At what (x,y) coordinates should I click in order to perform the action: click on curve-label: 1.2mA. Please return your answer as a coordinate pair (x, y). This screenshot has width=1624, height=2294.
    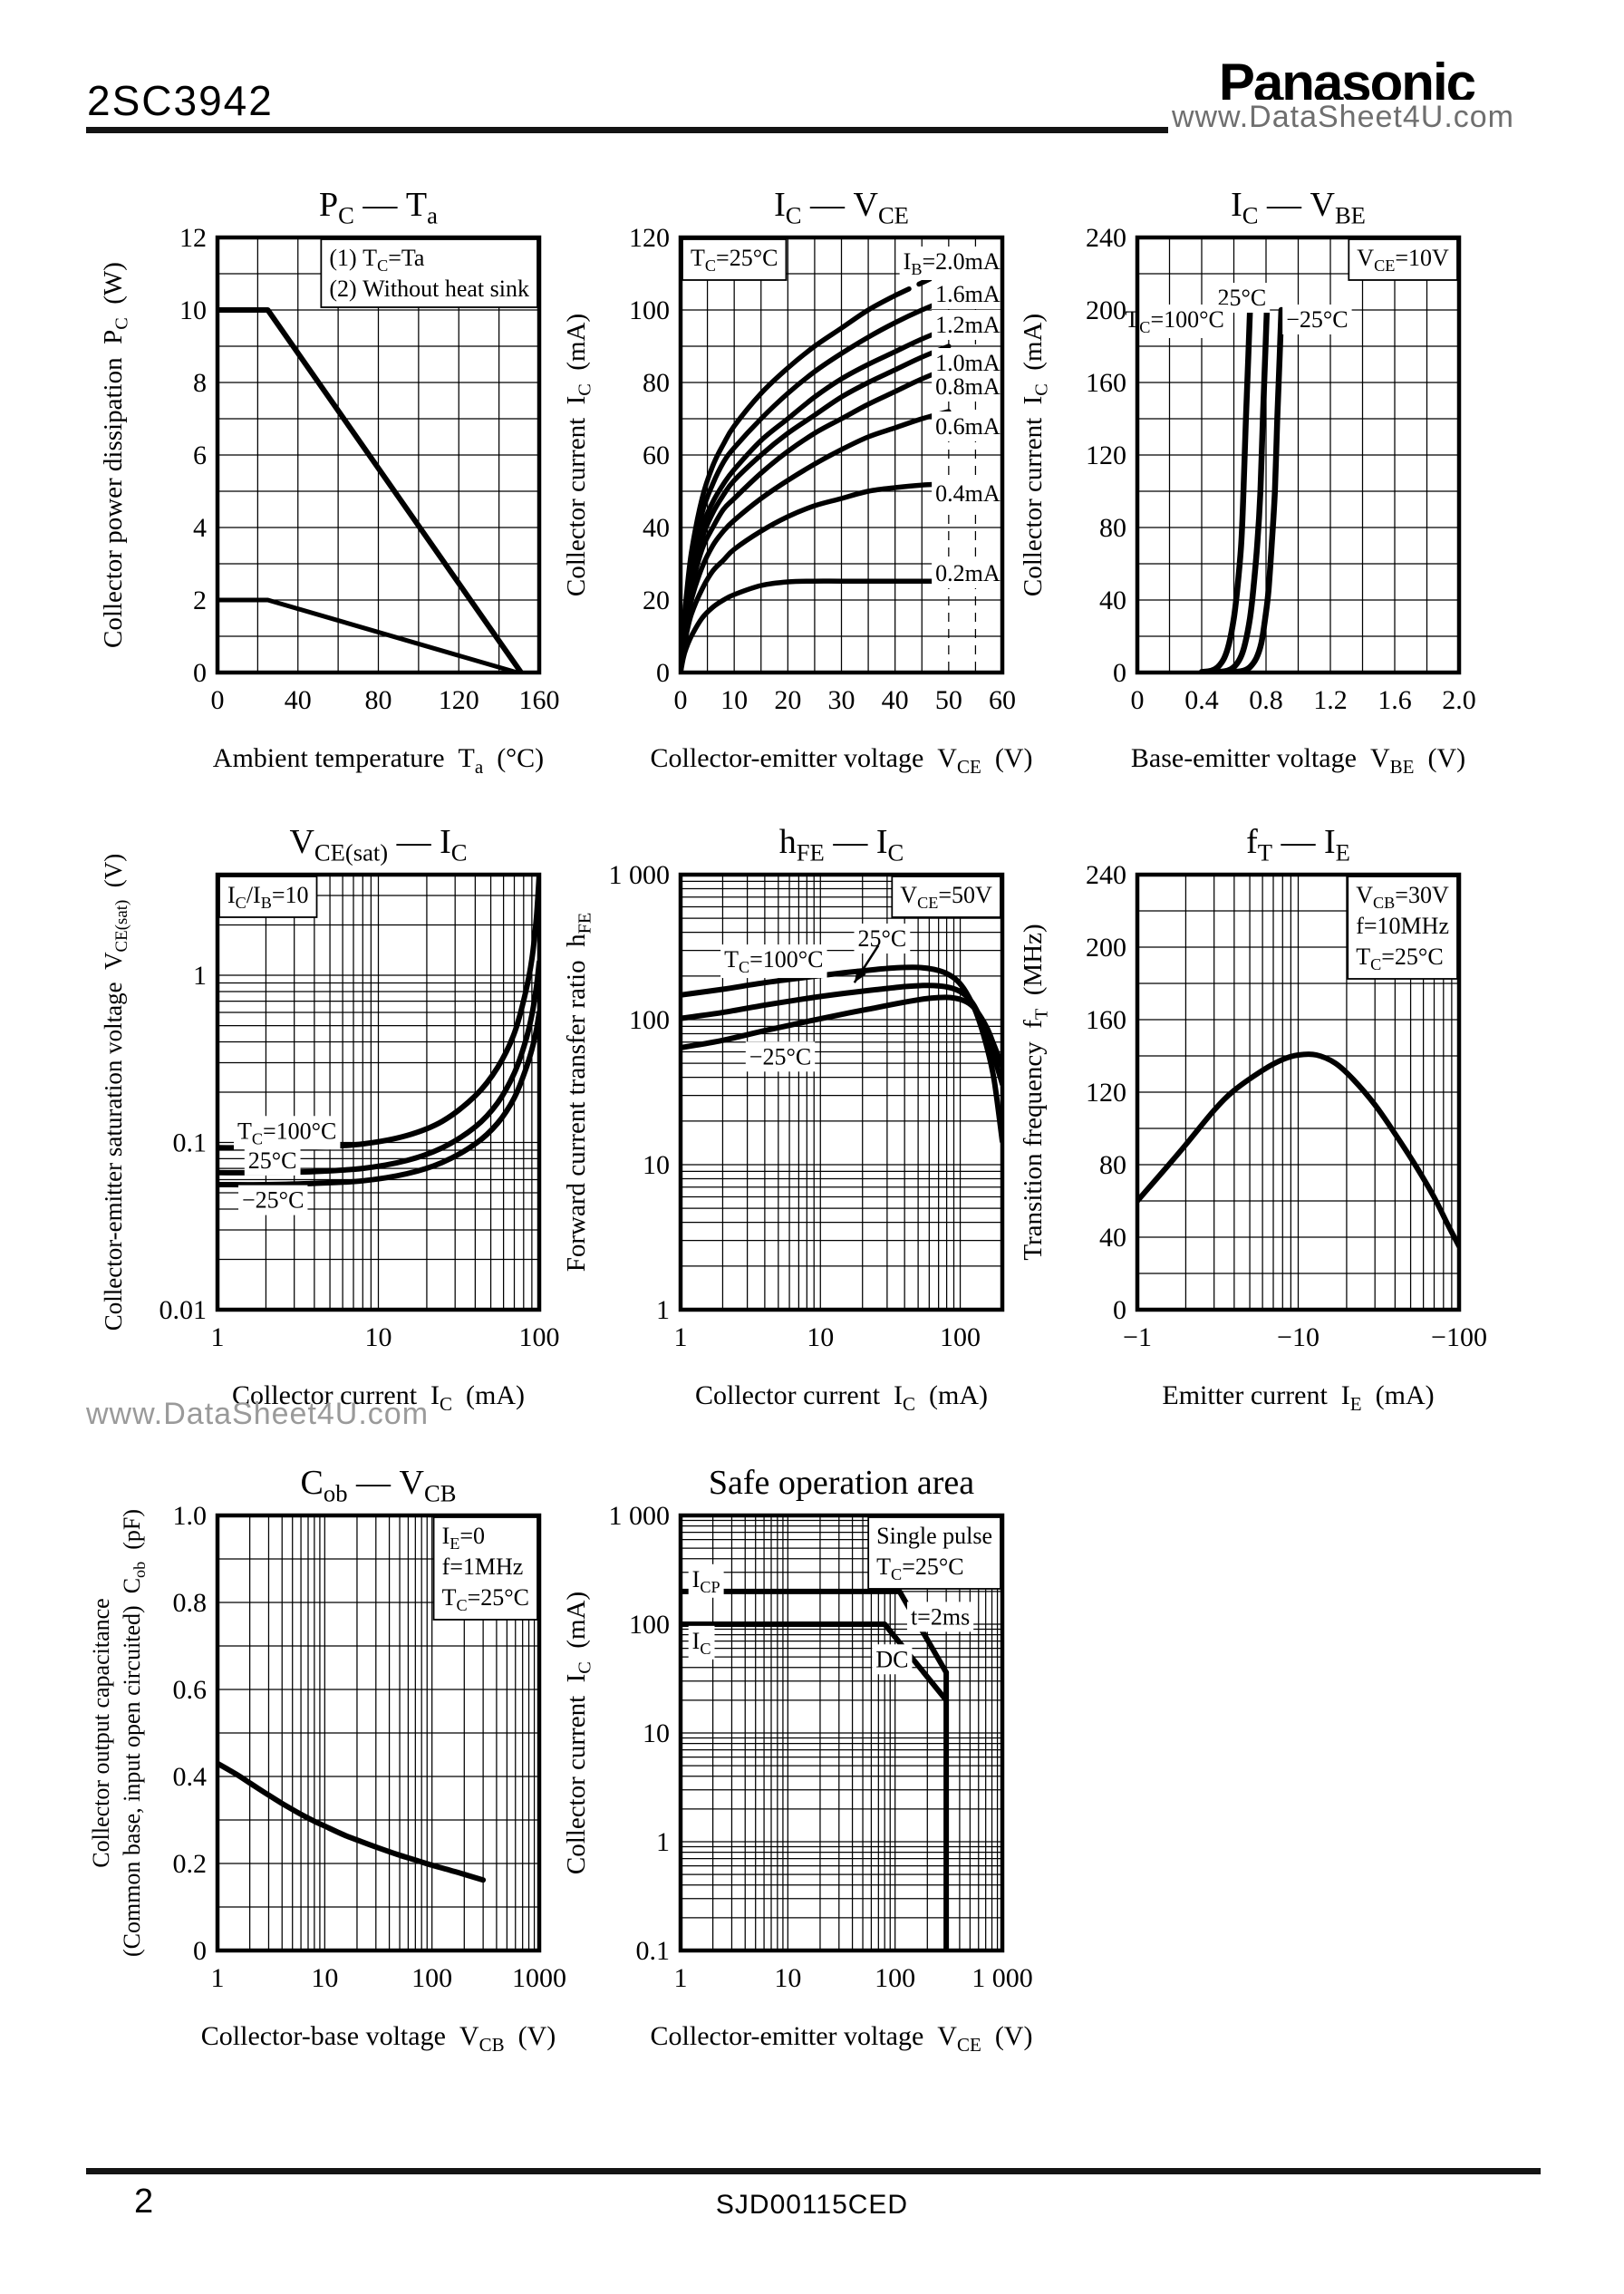
    Looking at the image, I should click on (967, 325).